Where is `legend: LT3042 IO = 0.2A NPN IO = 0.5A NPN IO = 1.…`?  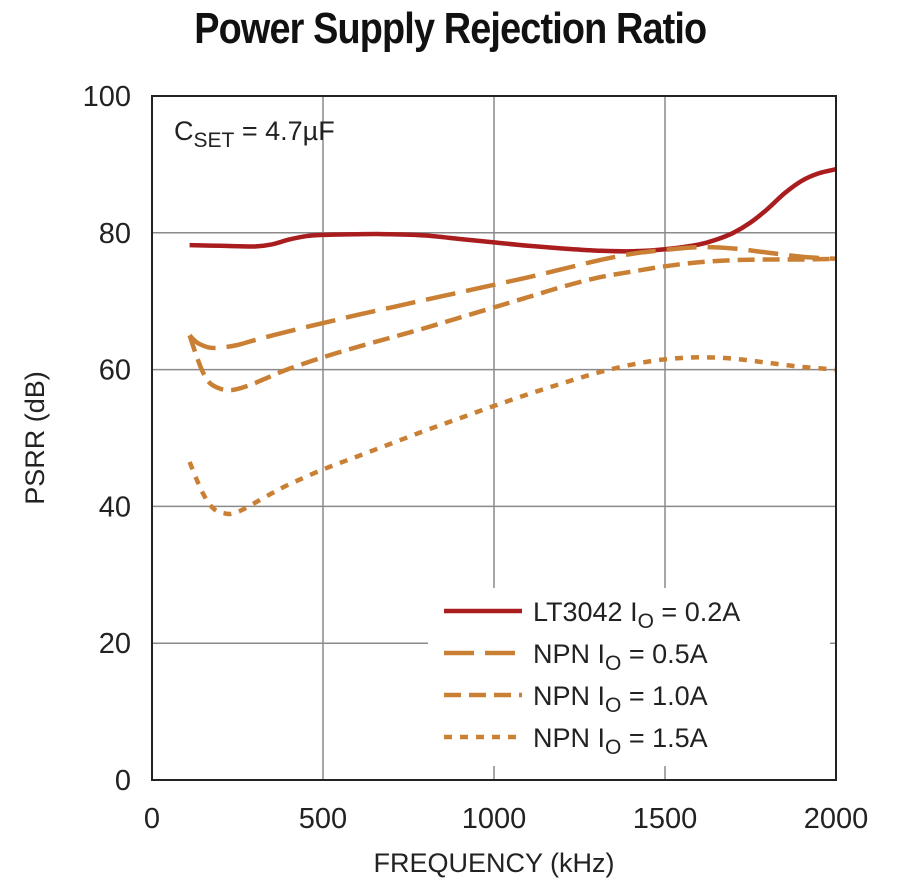 legend: LT3042 IO = 0.2A NPN IO = 0.5A NPN IO = 1.… is located at coordinates (629, 677).